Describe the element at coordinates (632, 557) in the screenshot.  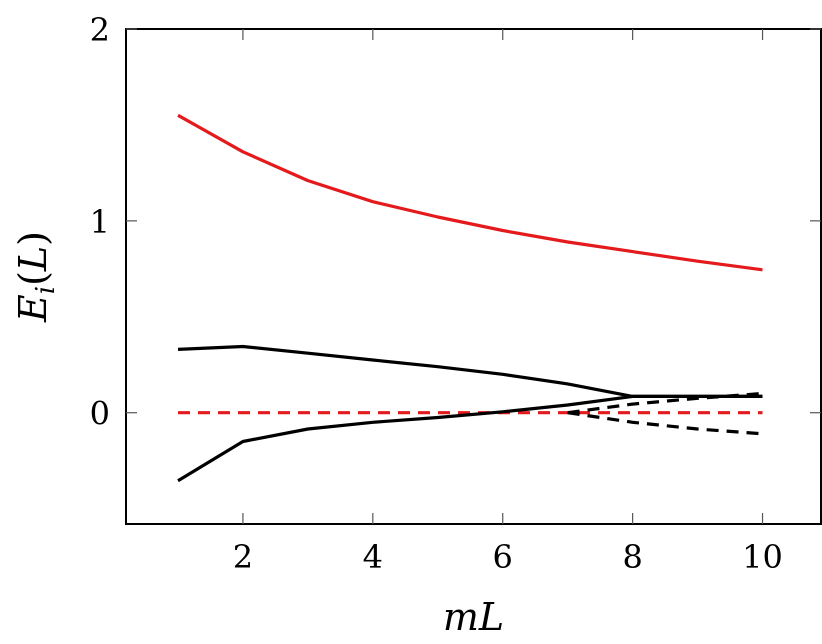
I see `x-tick-label: 8` at that location.